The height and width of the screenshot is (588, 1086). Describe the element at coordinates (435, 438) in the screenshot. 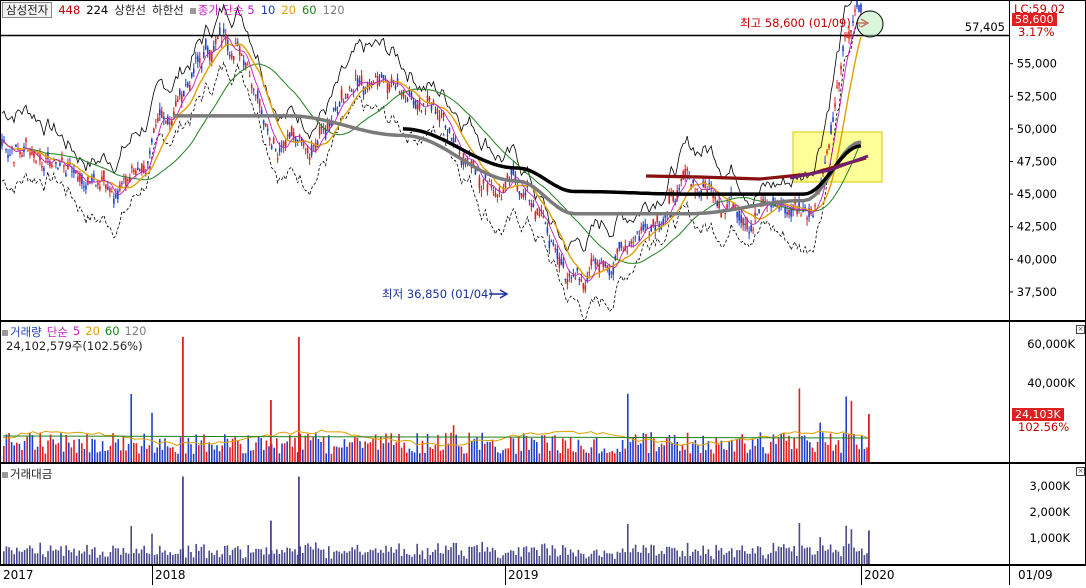

I see `volume-ma-line` at that location.